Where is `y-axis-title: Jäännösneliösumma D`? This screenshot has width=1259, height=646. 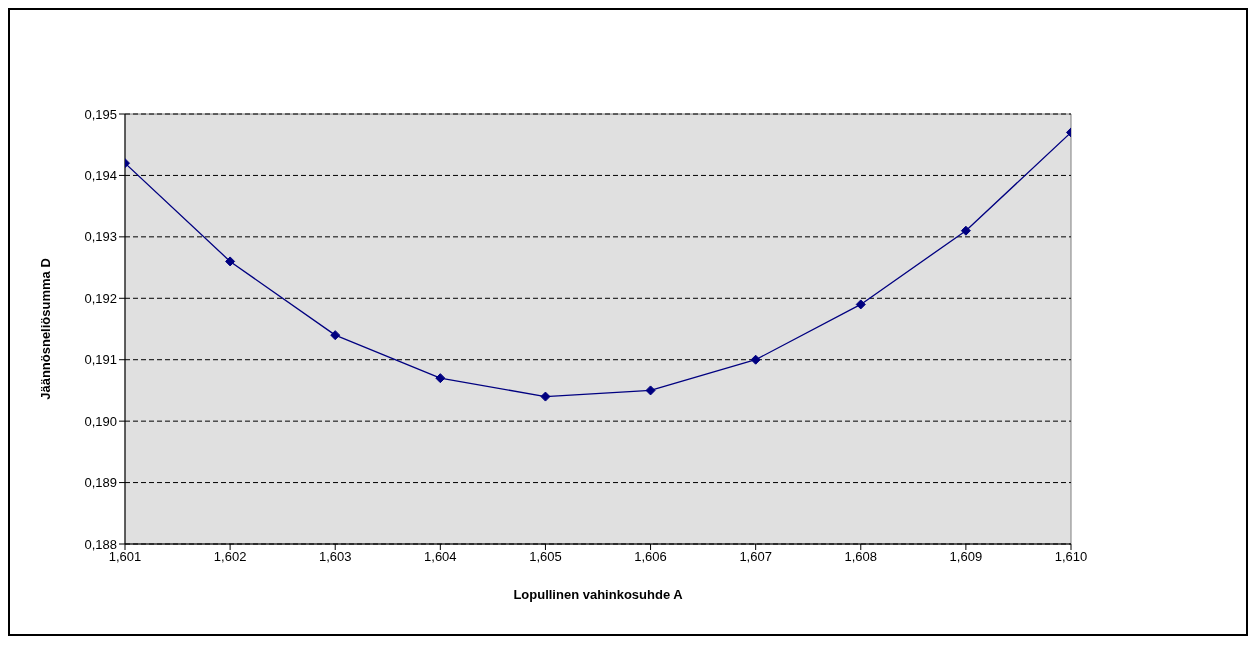
y-axis-title: Jäännösneliösumma D is located at coordinates (45, 329).